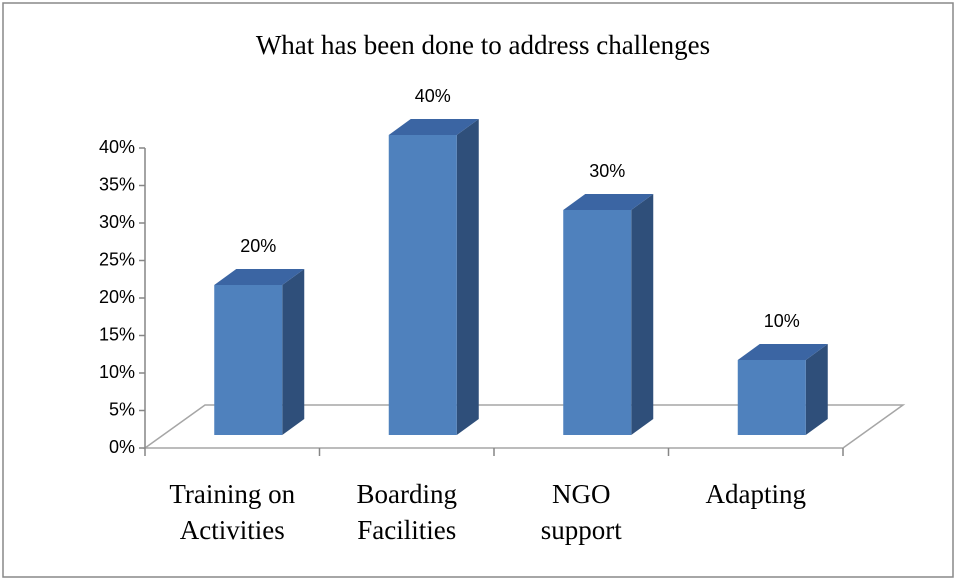 Image resolution: width=956 pixels, height=580 pixels. Describe the element at coordinates (117, 372) in the screenshot. I see `y-tick-label: 10%` at that location.